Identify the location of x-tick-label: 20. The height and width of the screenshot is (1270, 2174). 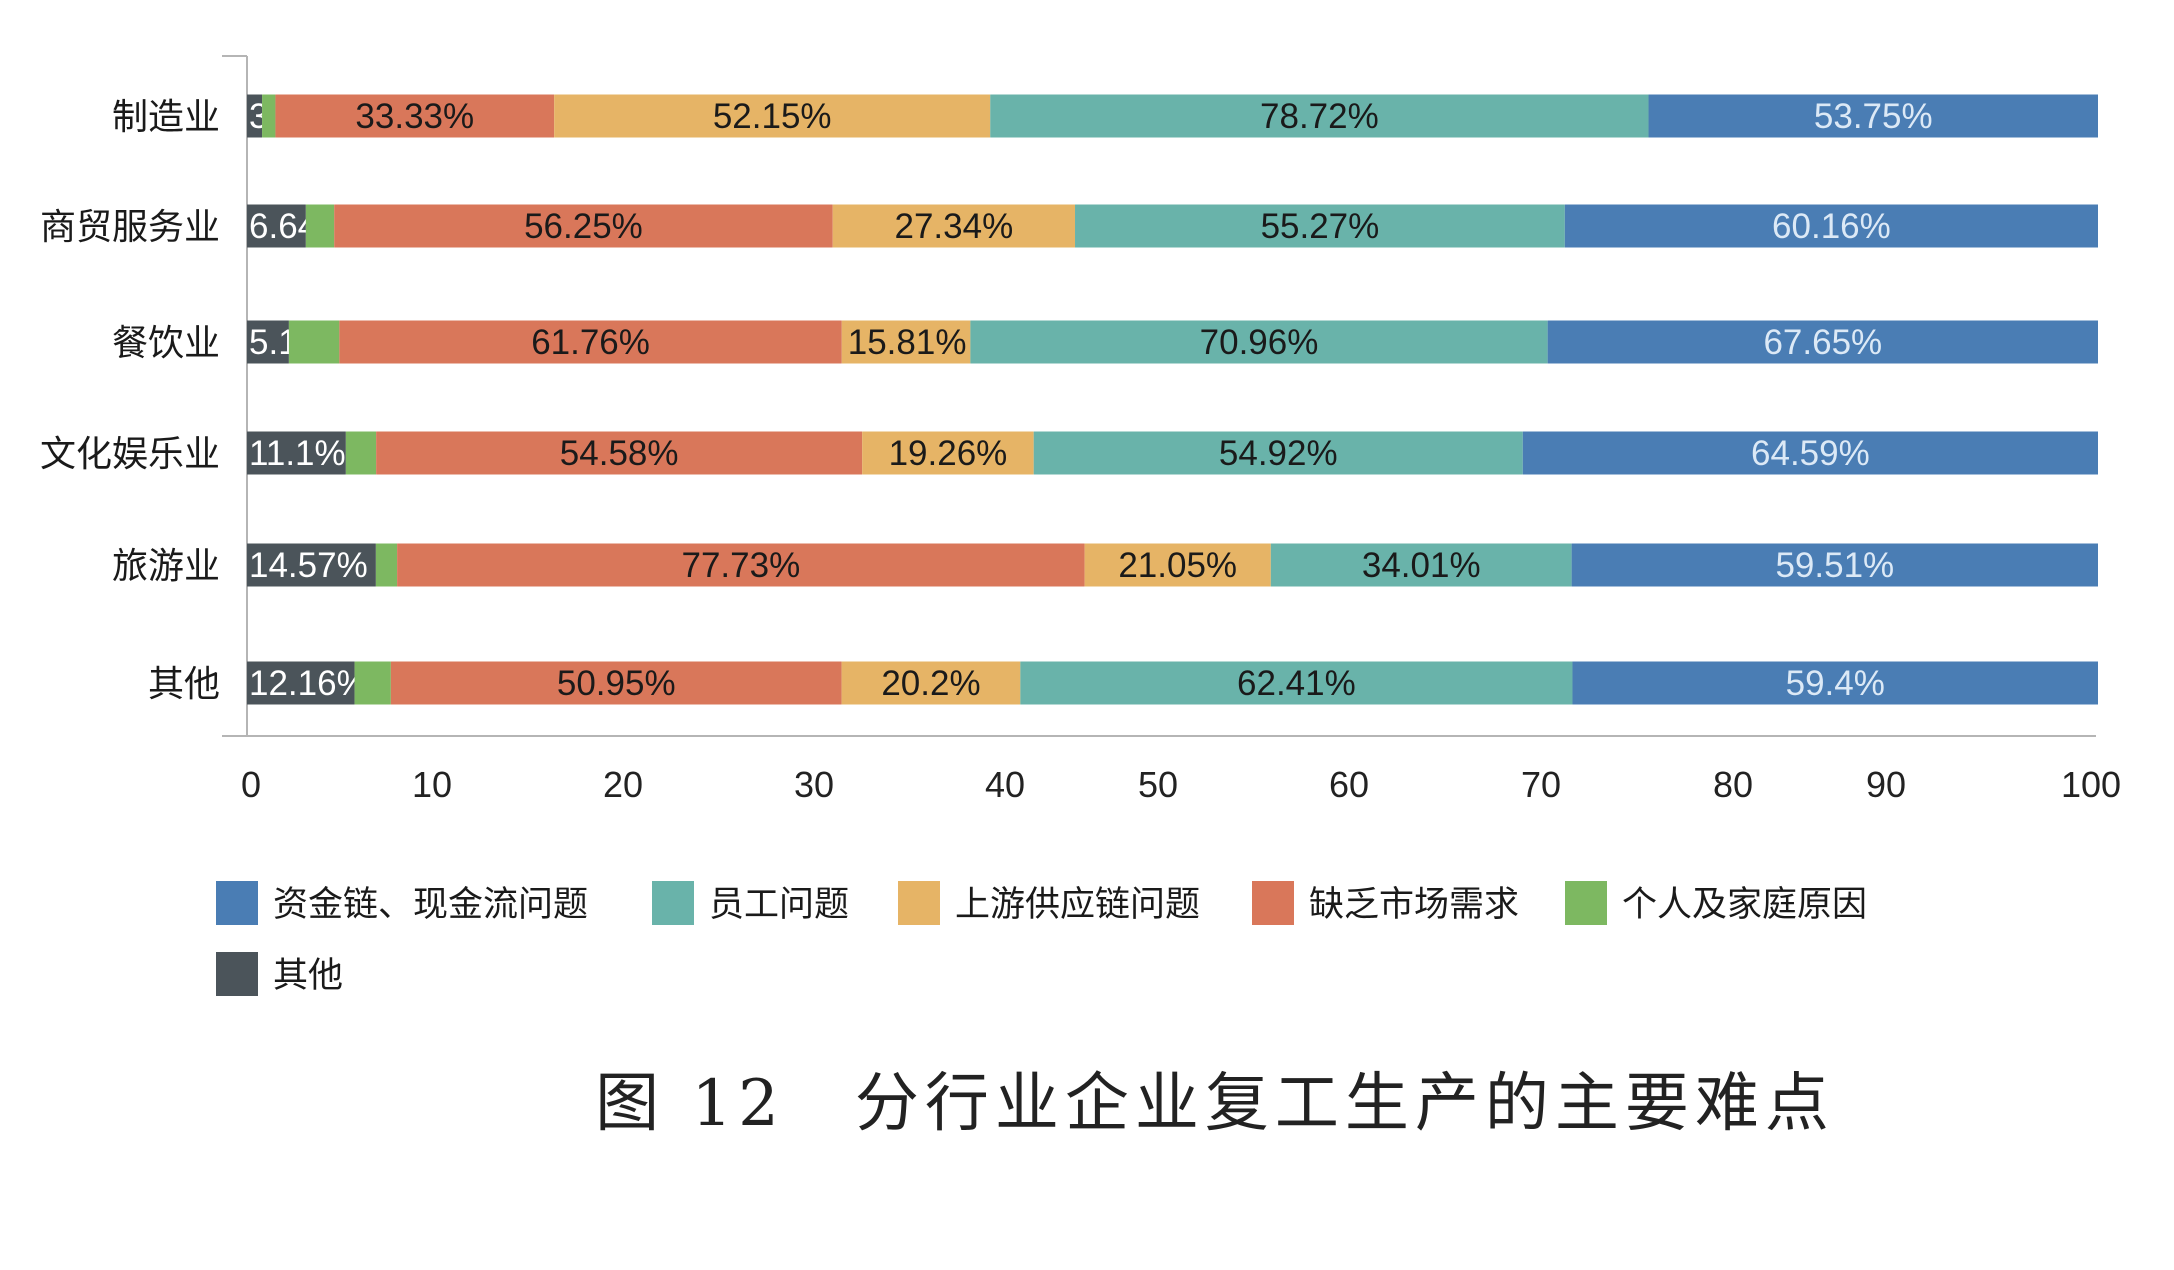
(623, 784).